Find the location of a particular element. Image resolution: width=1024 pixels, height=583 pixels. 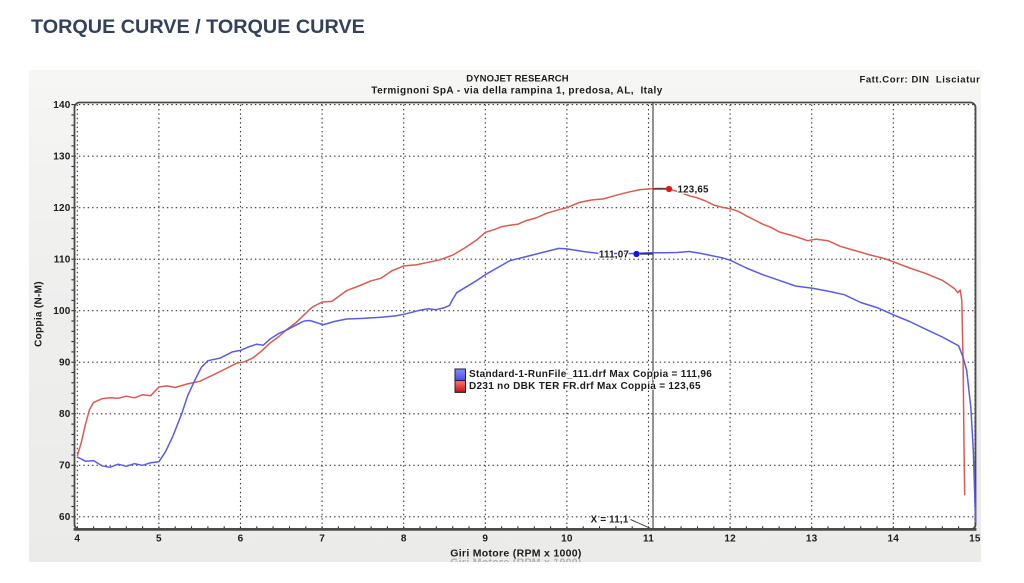

svg-text: 80 is located at coordinates (65, 414).